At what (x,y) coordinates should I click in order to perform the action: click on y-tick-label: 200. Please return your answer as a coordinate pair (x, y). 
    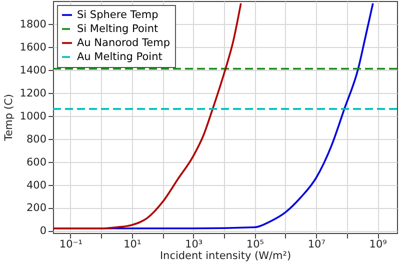
    Looking at the image, I should click on (36, 208).